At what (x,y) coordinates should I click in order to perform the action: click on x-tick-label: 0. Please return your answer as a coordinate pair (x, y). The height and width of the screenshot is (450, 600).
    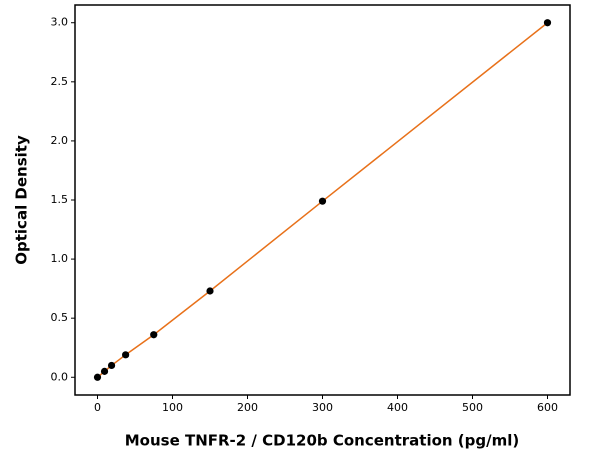
    Looking at the image, I should click on (97, 407).